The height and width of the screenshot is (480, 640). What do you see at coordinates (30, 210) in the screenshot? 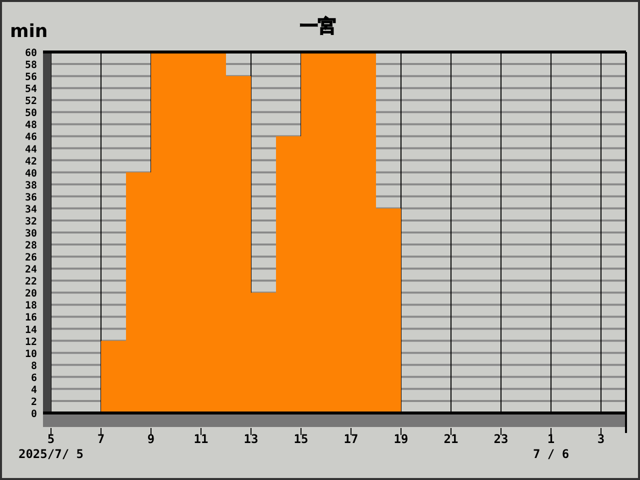
I see `y-tick-label: 34` at bounding box center [30, 210].